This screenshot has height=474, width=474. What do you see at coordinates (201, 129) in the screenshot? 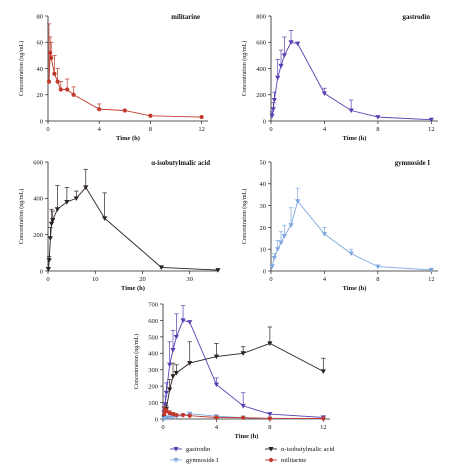
I see `x-tick-label: 12` at bounding box center [201, 129].